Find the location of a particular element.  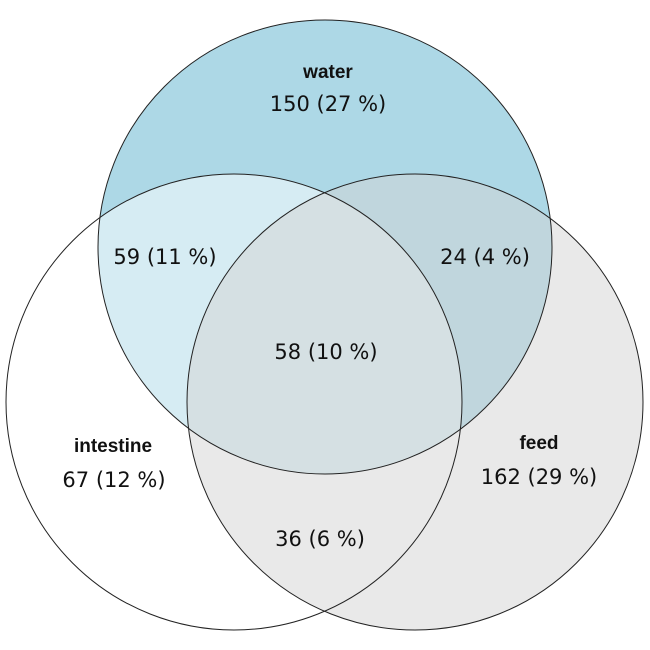

region-water-feed-label: 24 (4 %) is located at coordinates (485, 257).